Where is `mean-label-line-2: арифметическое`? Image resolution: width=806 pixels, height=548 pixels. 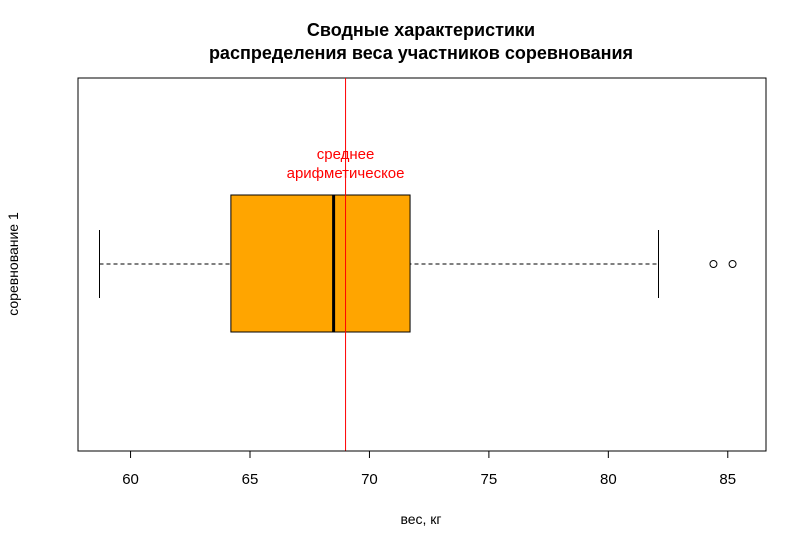 mean-label-line-2: арифметическое is located at coordinates (346, 173).